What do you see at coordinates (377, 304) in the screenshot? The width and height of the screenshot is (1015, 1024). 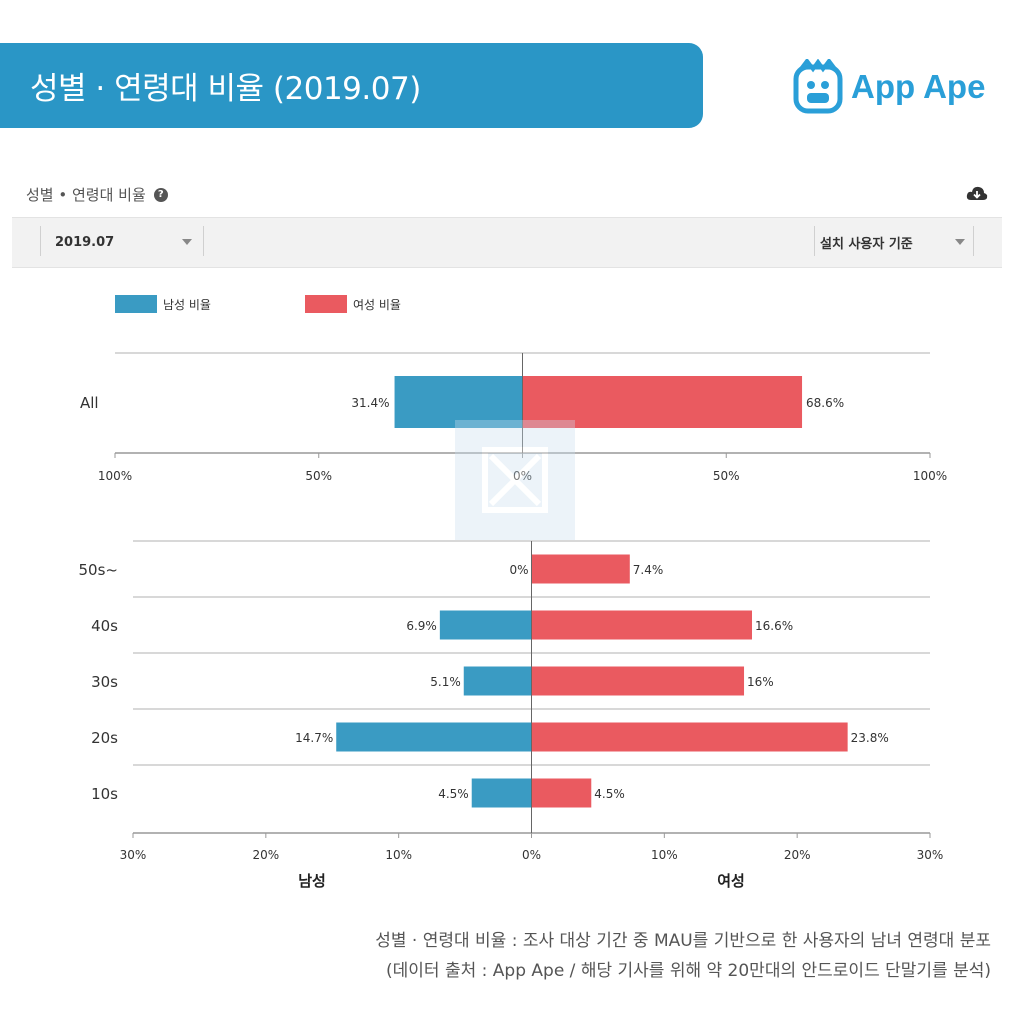 I see `legend-female-label: 여성 비율` at bounding box center [377, 304].